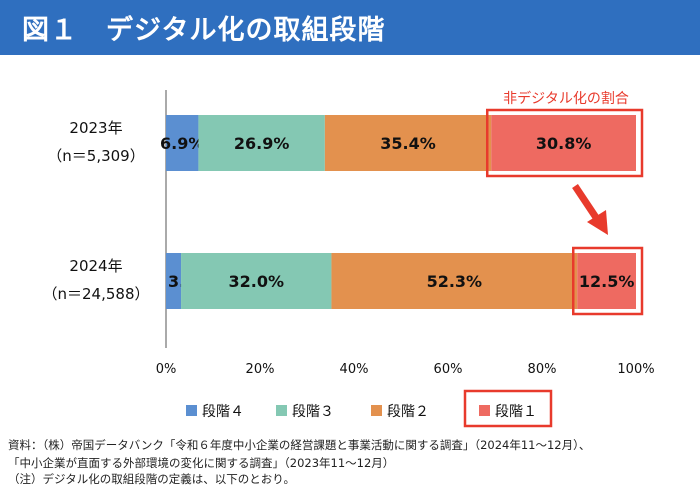  What do you see at coordinates (166, 369) in the screenshot?
I see `x-tick-label: 0%` at bounding box center [166, 369].